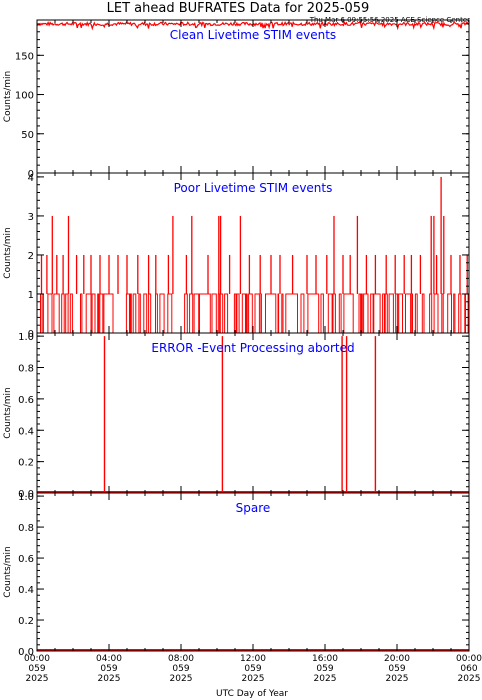 This screenshot has height=700, width=482. Describe the element at coordinates (31, 295) in the screenshot. I see `y-tick-label: 1` at that location.